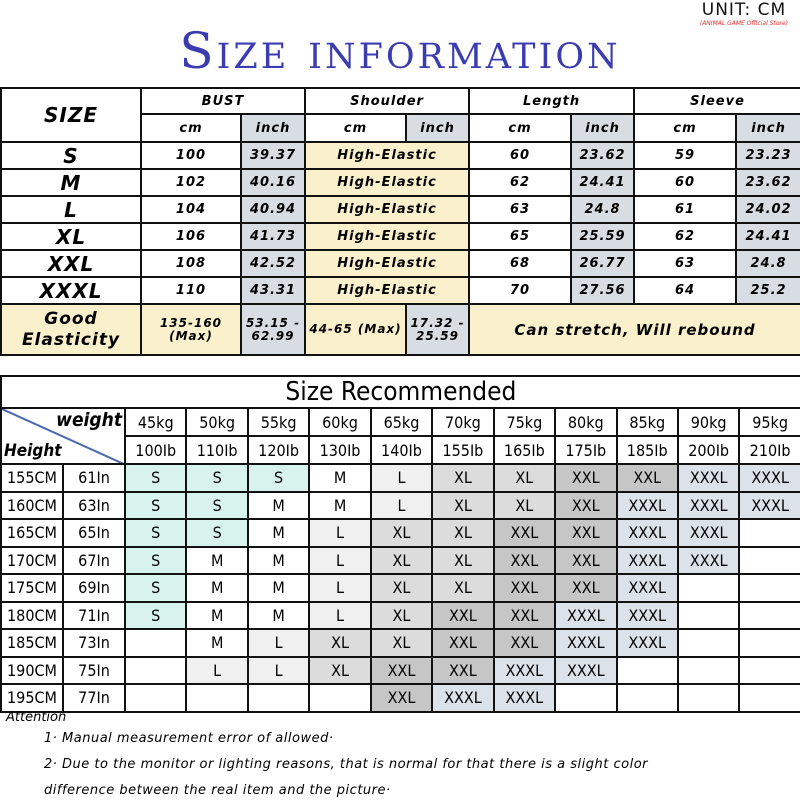 The image size is (800, 800). What do you see at coordinates (32, 615) in the screenshot?
I see `height-cm: 180CM` at bounding box center [32, 615].